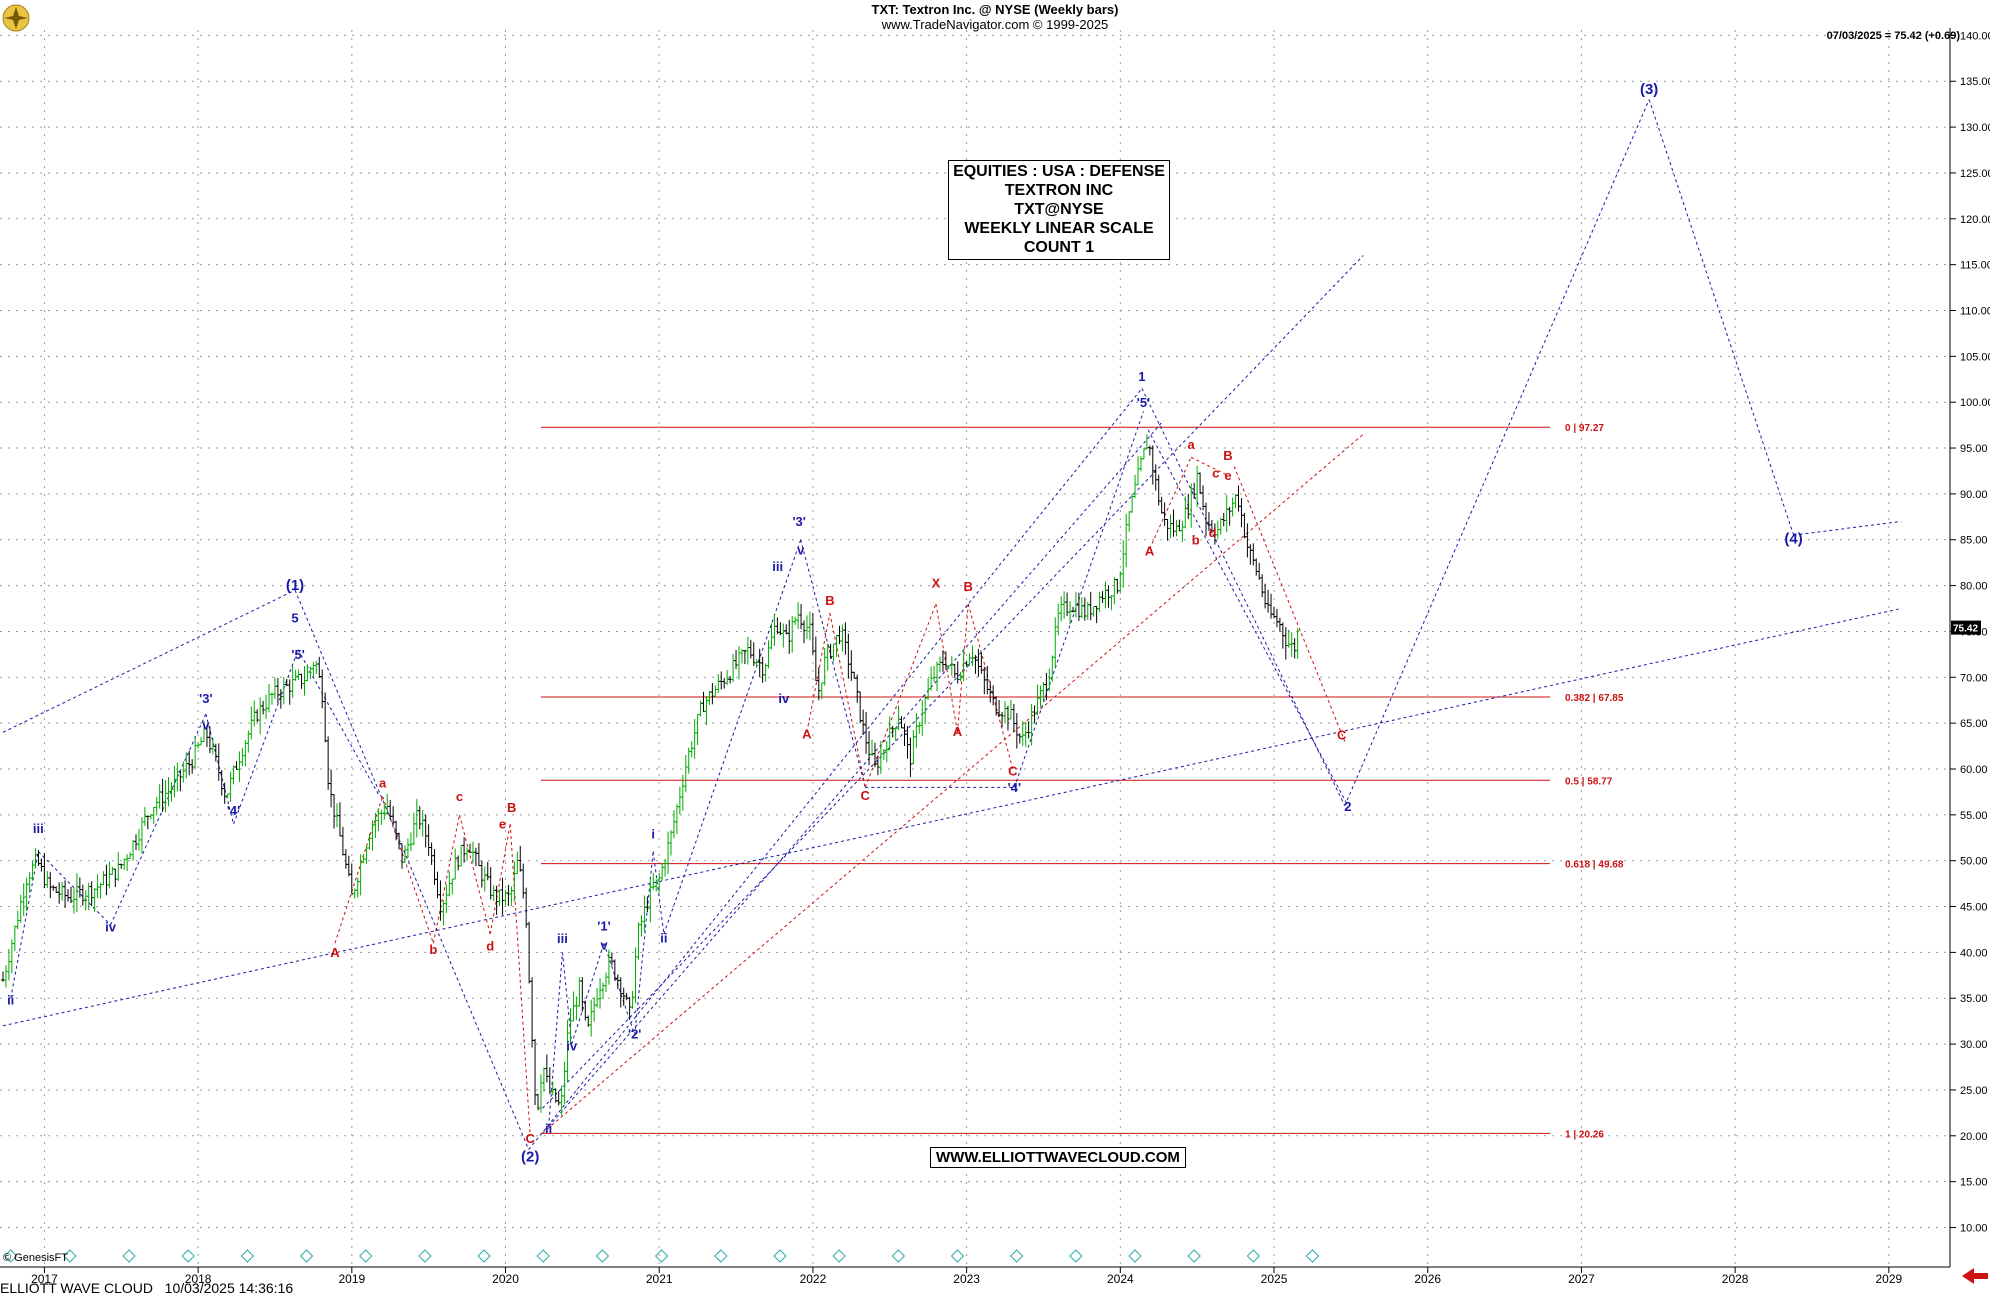  What do you see at coordinates (1735, 1279) in the screenshot?
I see `x-tick-label: 2028` at bounding box center [1735, 1279].